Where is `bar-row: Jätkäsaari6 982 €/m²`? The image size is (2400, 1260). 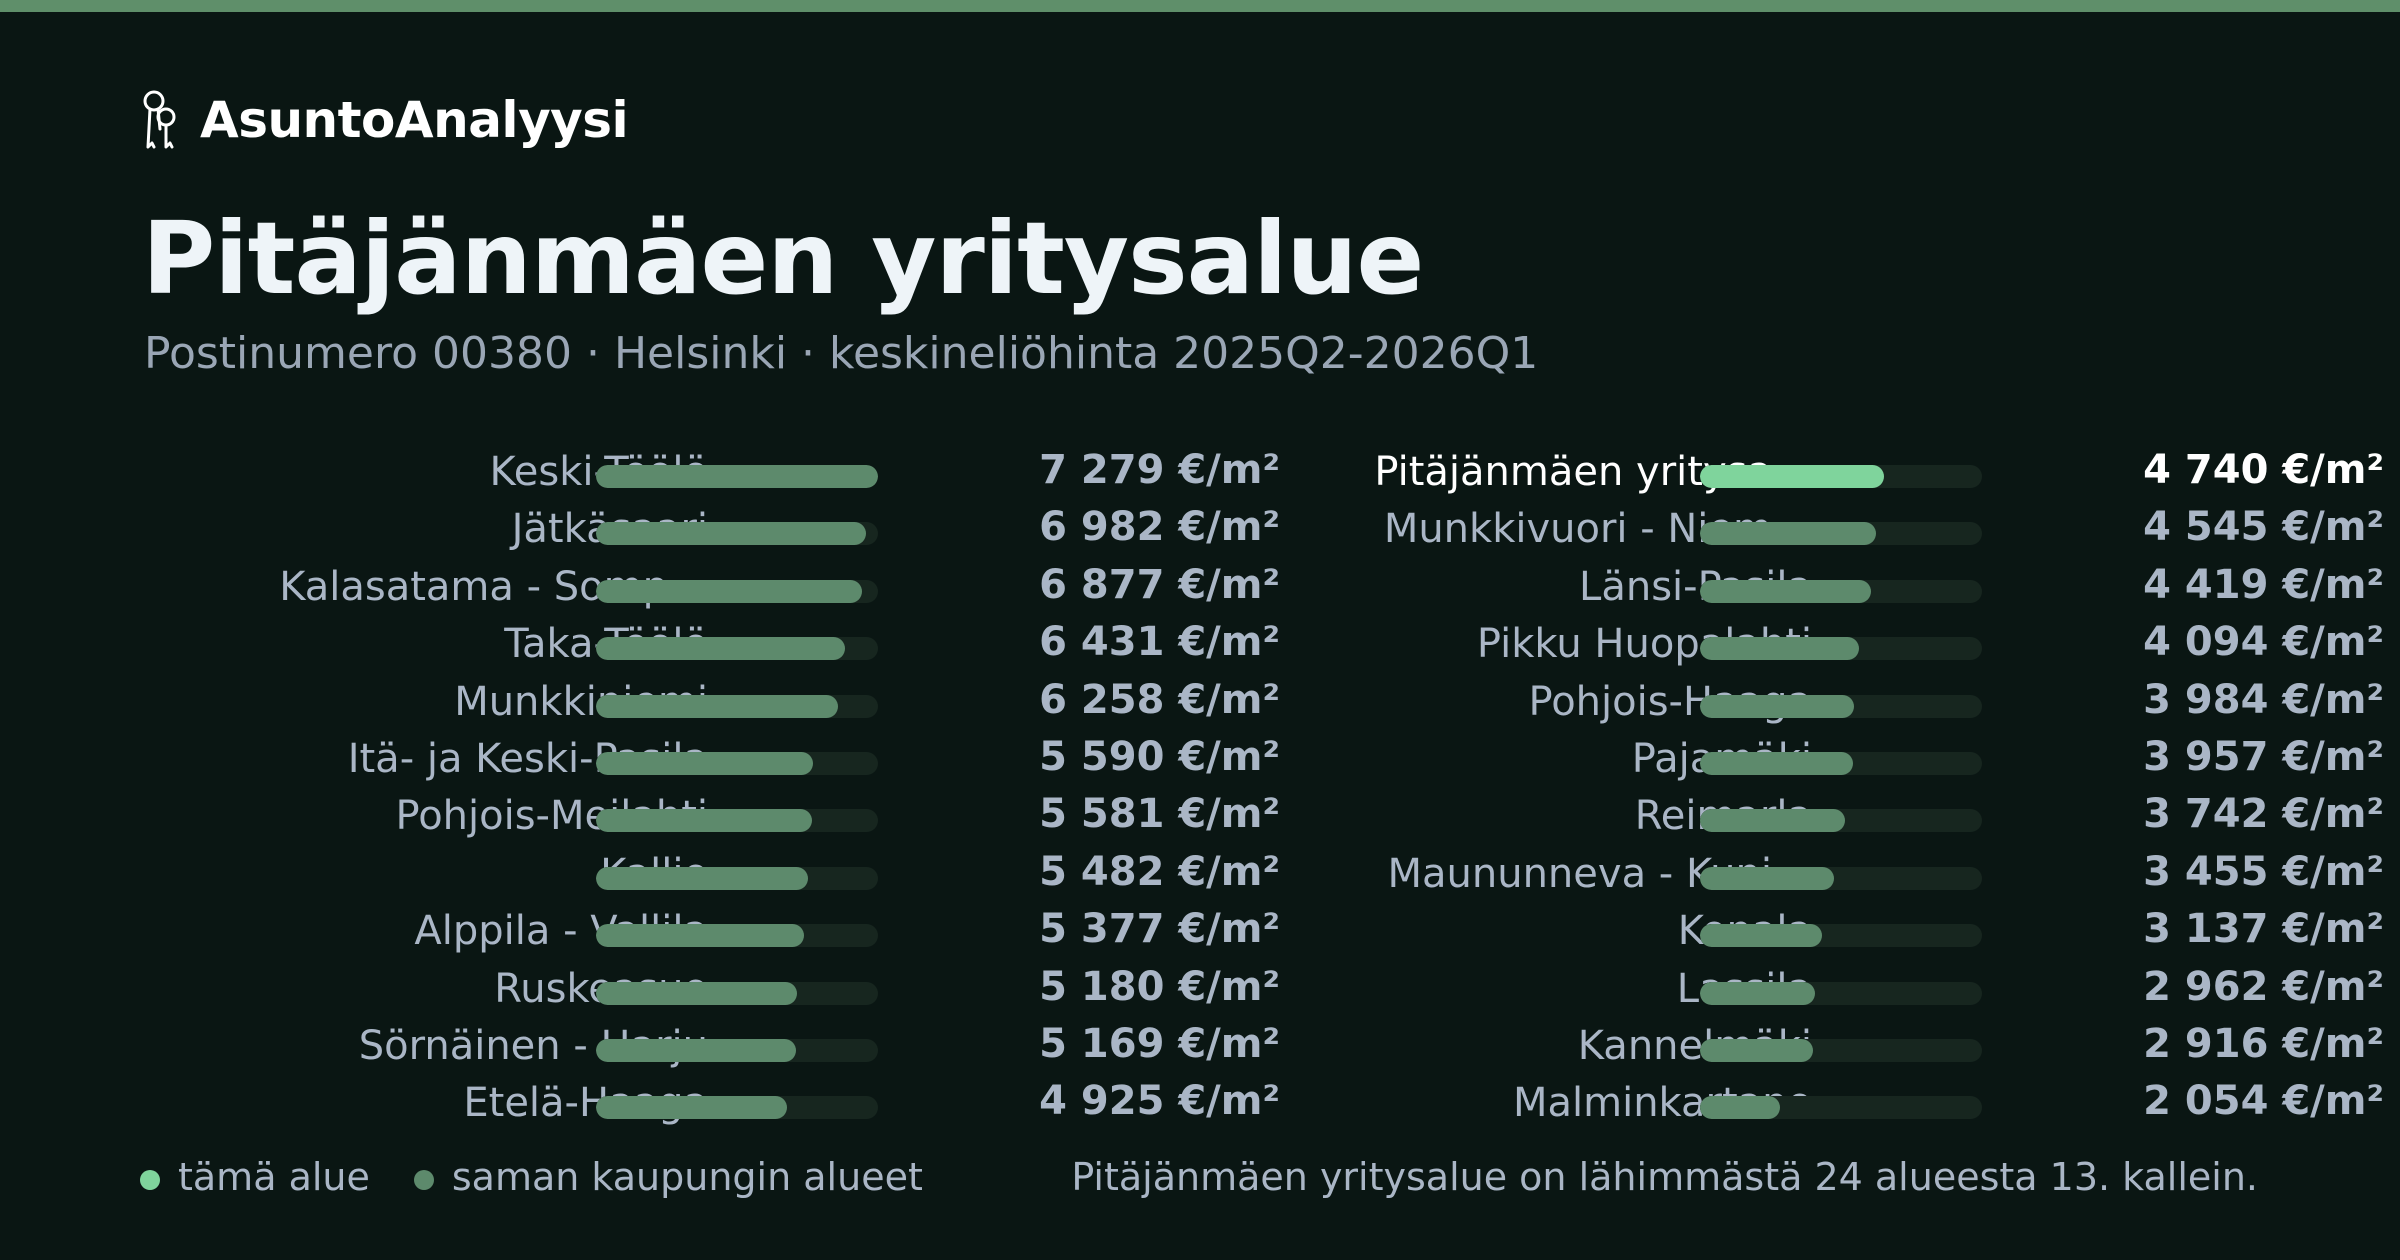 bar-row: Jätkäsaari6 982 €/m² is located at coordinates (710, 530).